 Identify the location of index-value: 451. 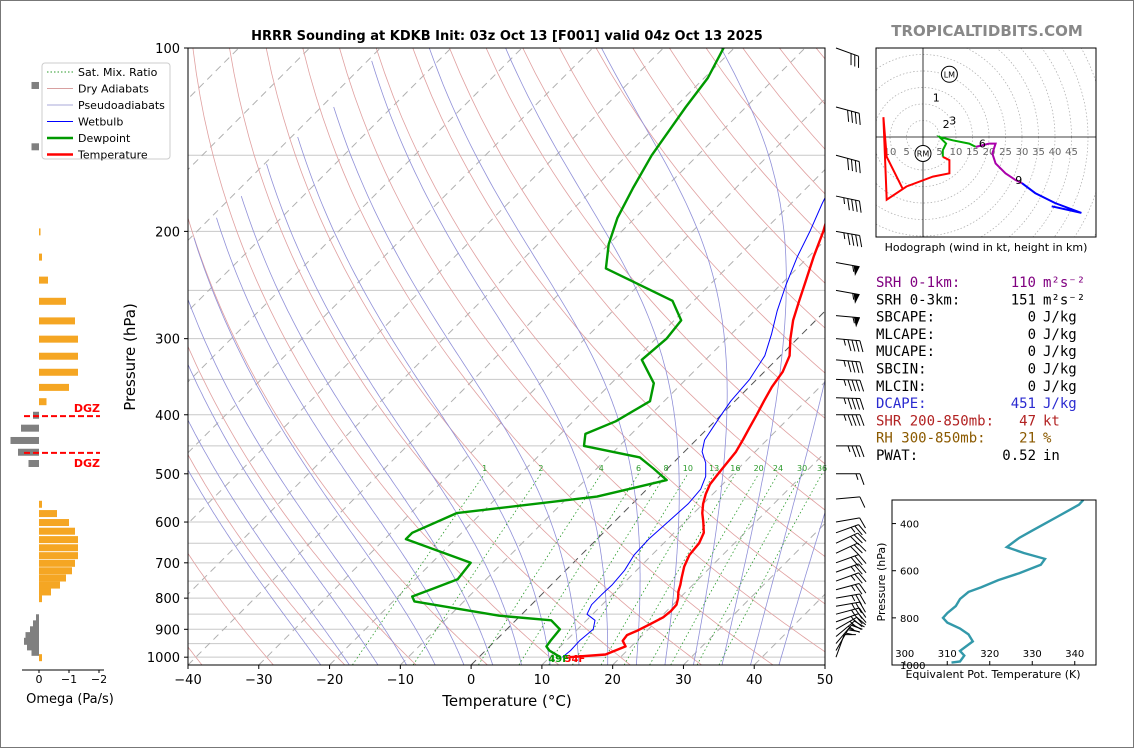
(1023, 404).